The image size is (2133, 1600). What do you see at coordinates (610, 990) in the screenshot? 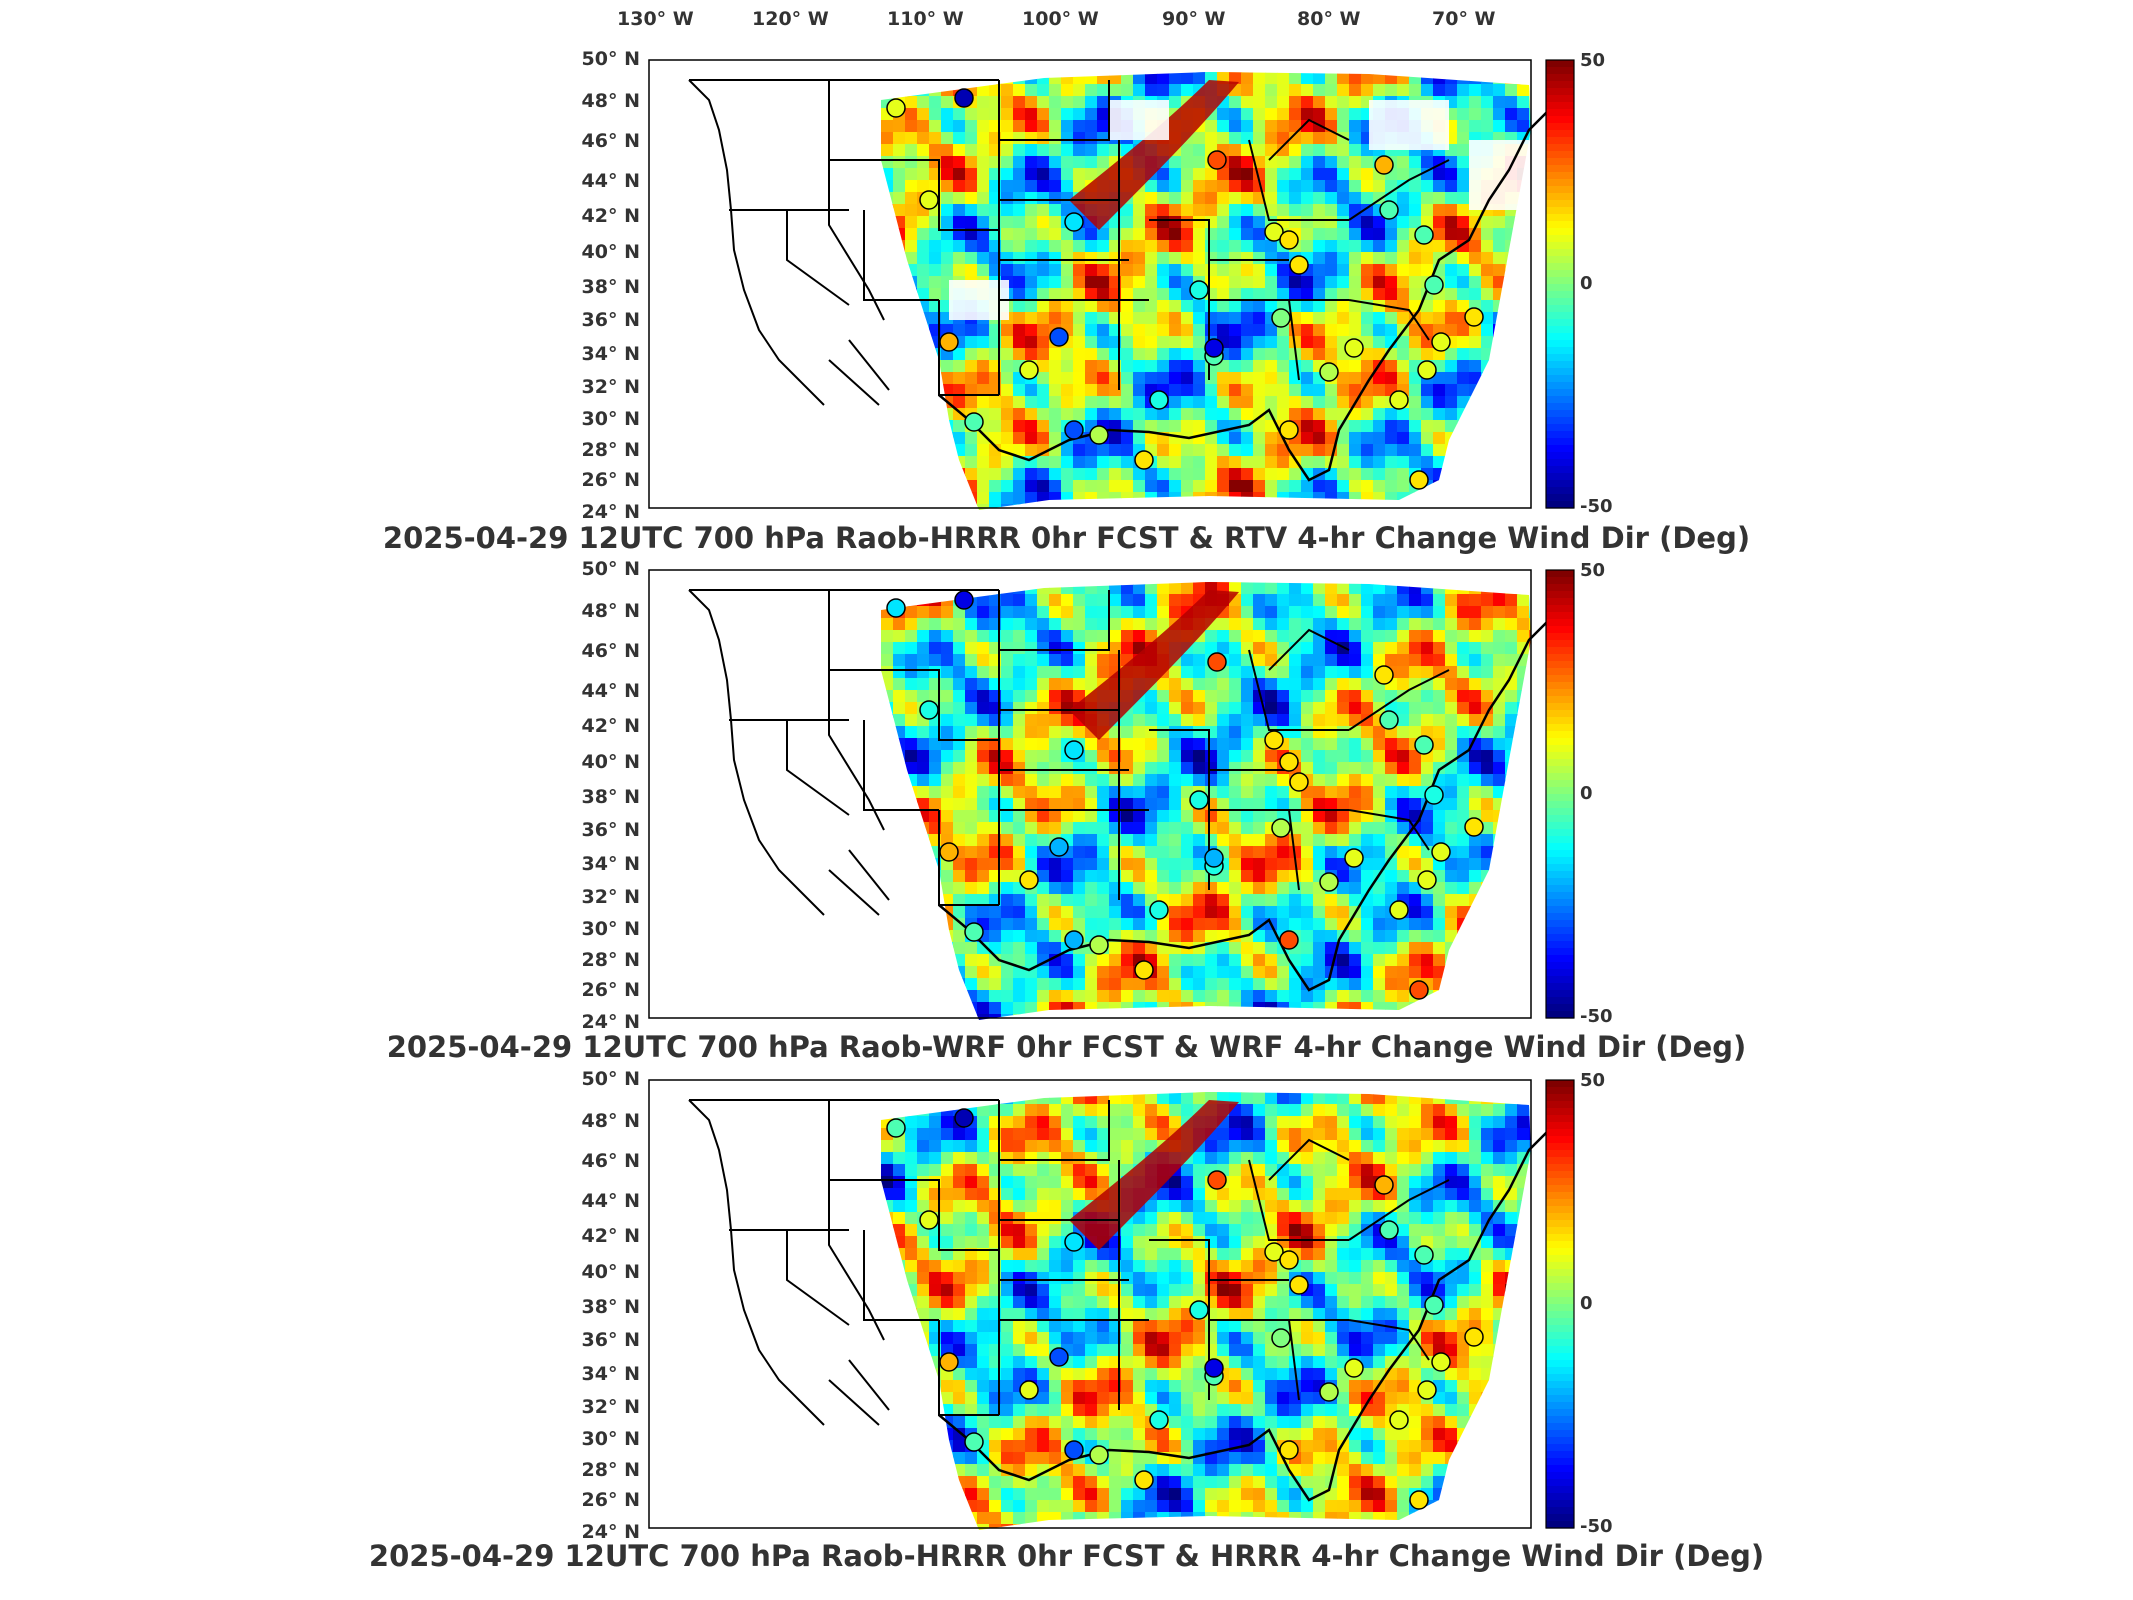
I see `lat-tick-label: 26° N` at bounding box center [610, 990].